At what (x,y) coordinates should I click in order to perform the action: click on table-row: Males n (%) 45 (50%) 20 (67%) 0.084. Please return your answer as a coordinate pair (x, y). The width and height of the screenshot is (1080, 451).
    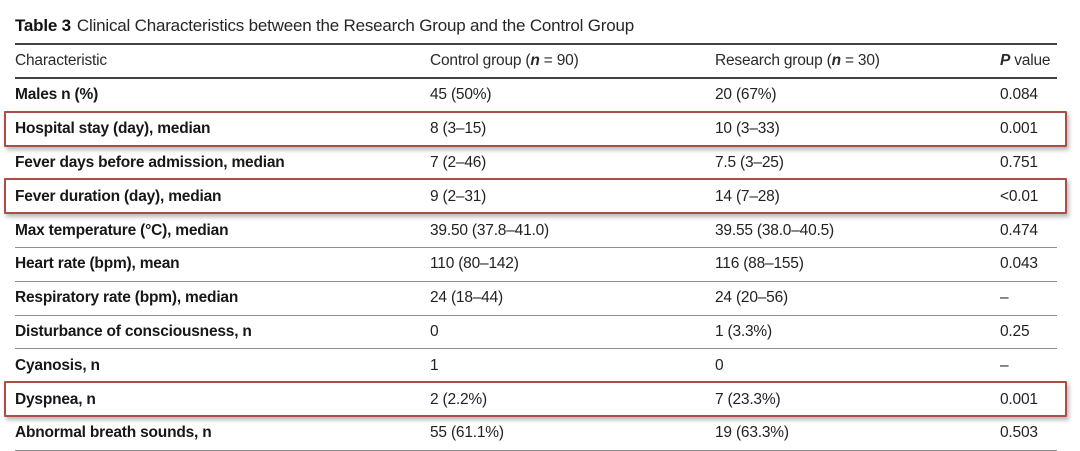
    Looking at the image, I should click on (536, 96).